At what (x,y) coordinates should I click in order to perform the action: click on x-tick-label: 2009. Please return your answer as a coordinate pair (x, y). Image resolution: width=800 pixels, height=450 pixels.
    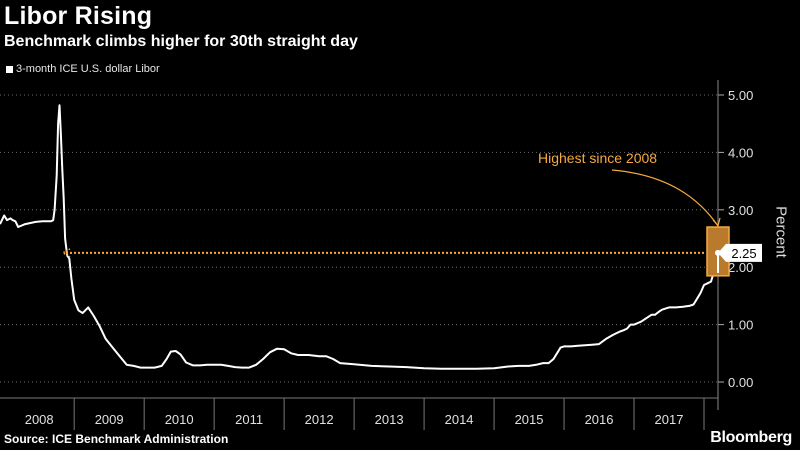
    Looking at the image, I should click on (109, 419).